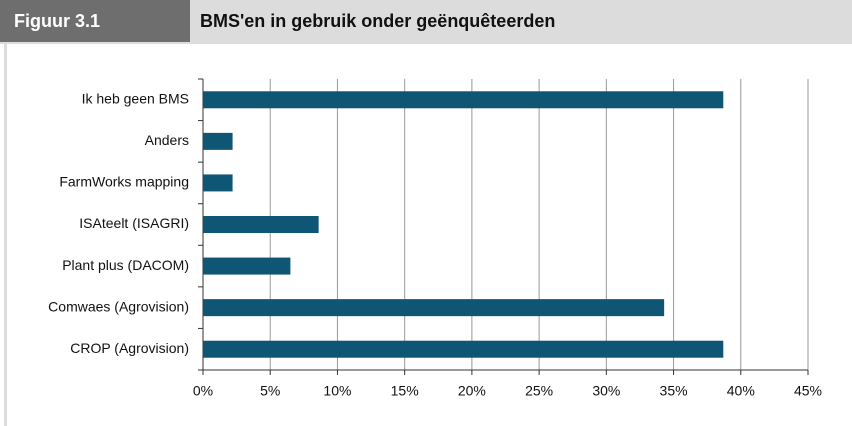 The width and height of the screenshot is (852, 426). Describe the element at coordinates (124, 182) in the screenshot. I see `y-tick-label: FarmWorks mapping` at that location.